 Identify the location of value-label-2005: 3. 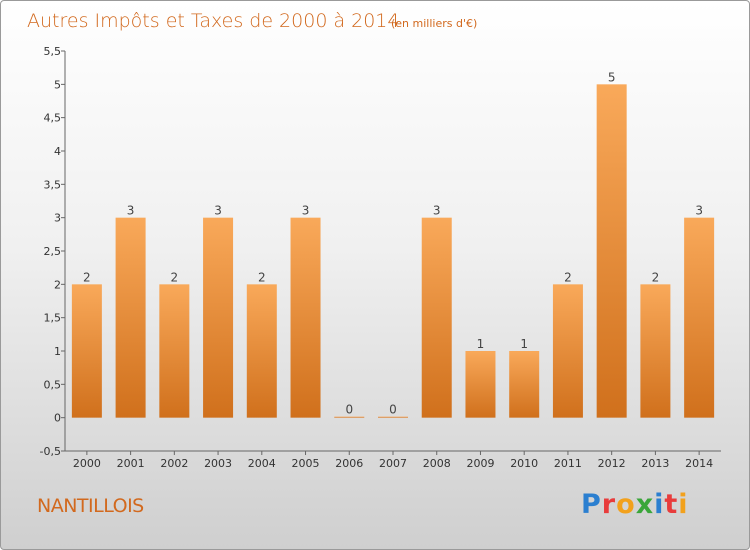
(306, 211).